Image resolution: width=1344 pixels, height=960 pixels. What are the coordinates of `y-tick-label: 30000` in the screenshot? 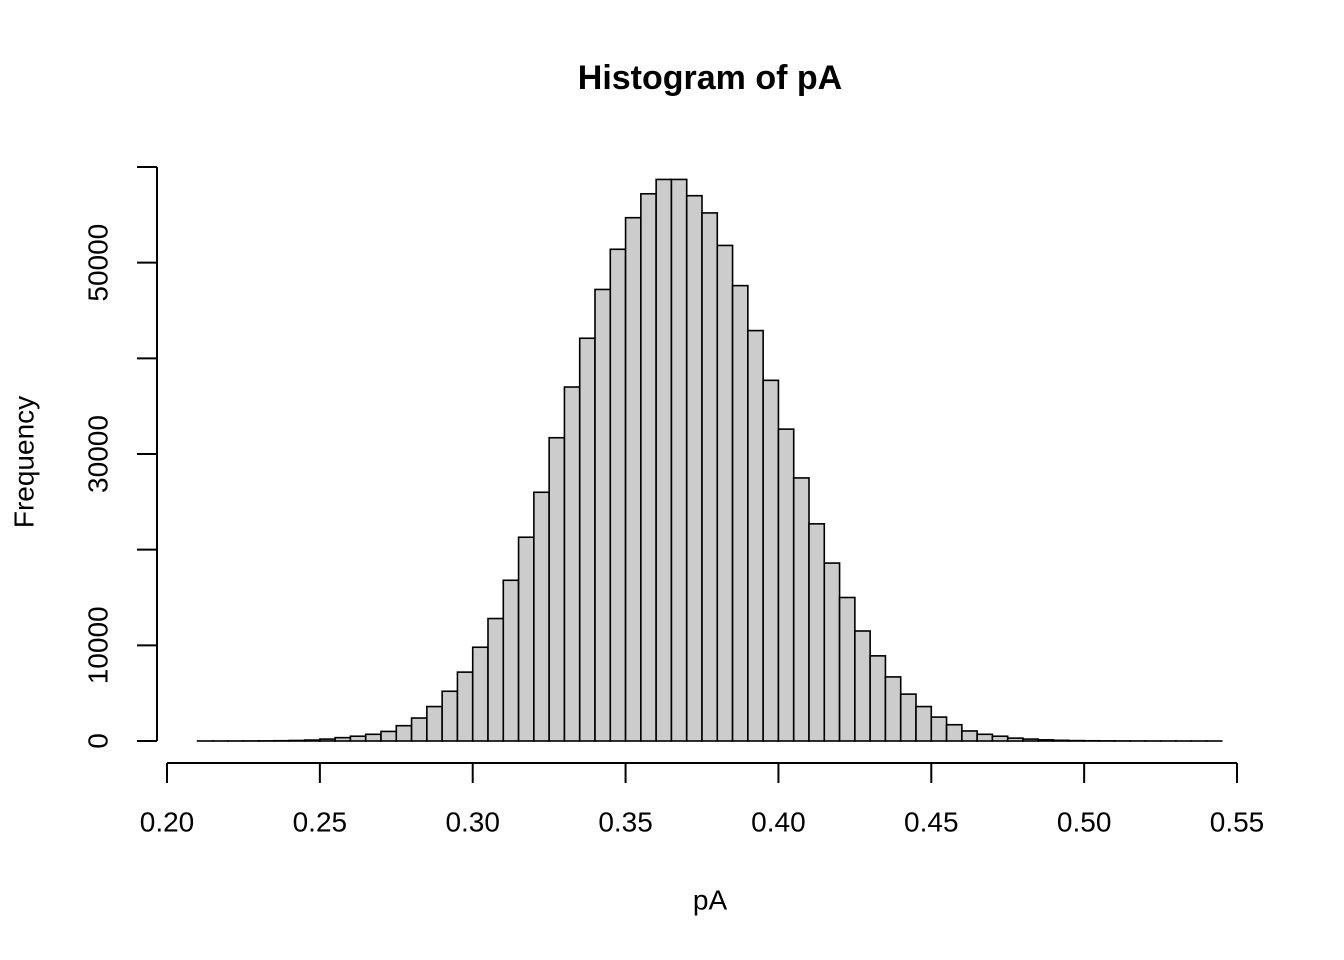 It's located at (97, 454).